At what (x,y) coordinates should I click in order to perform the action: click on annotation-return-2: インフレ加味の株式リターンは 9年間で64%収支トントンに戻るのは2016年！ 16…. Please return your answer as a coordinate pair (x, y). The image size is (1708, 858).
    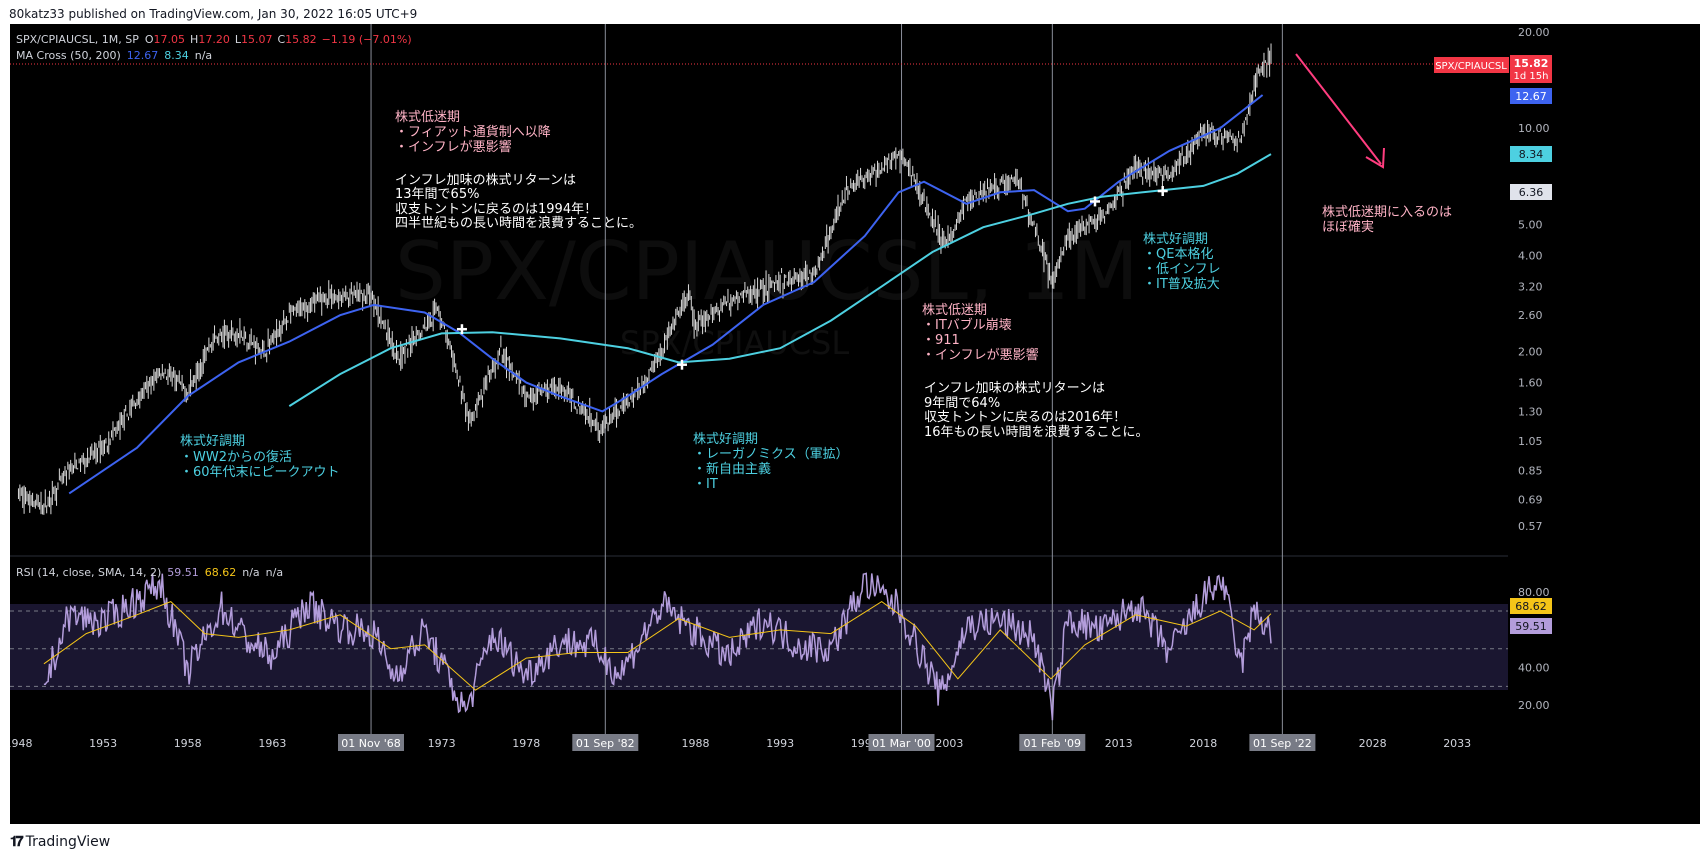
    Looking at the image, I should click on (1036, 410).